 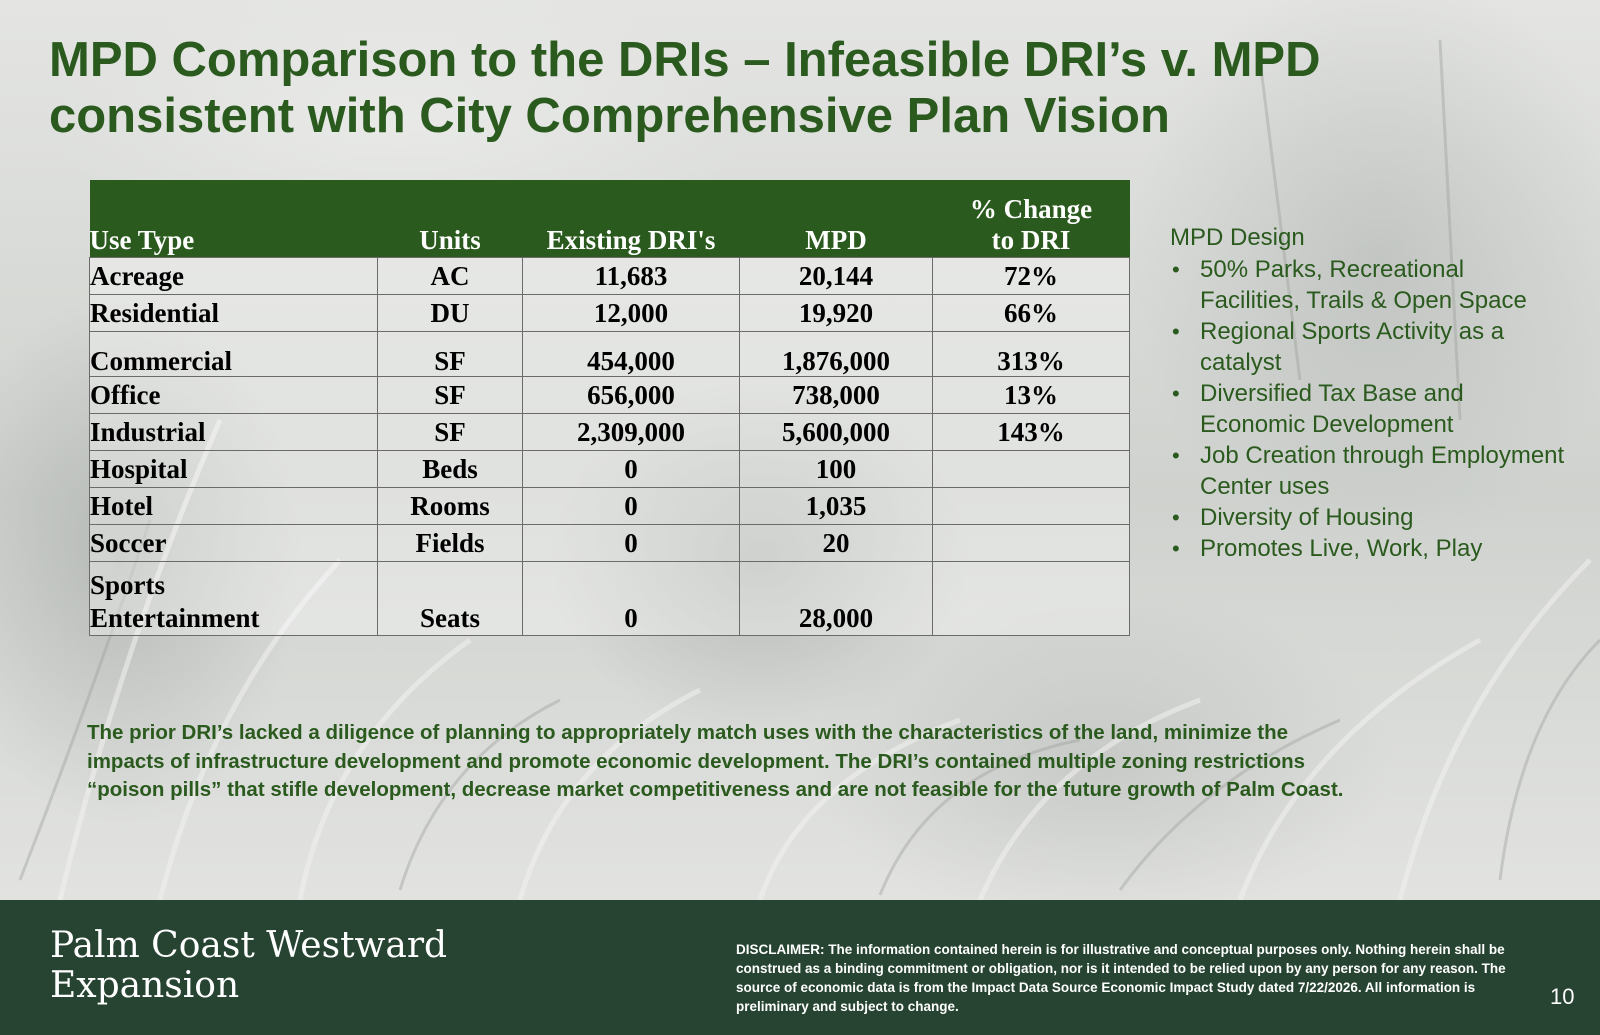 What do you see at coordinates (836, 354) in the screenshot?
I see `cell-mpd: 1,876,000` at bounding box center [836, 354].